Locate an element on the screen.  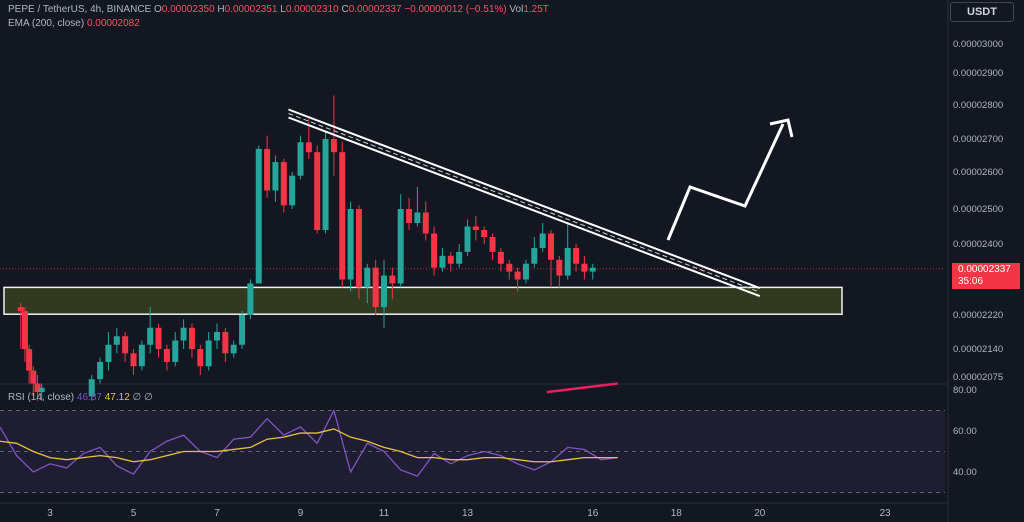
rsi-tick-label: 40.00 is located at coordinates (965, 472).